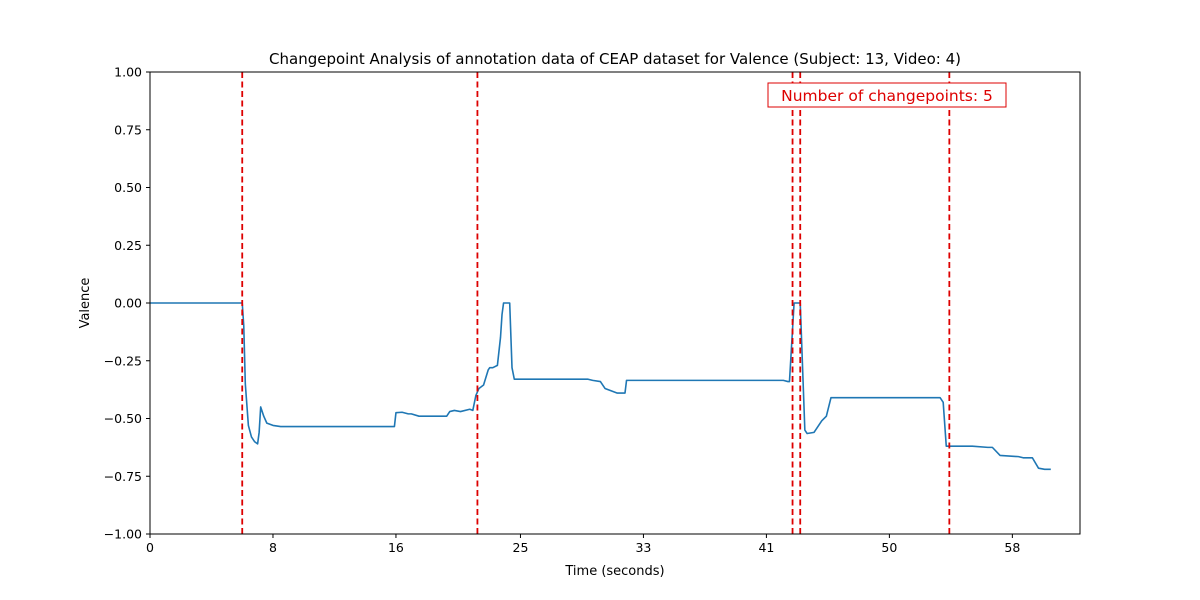 The height and width of the screenshot is (600, 1200). I want to click on y-tick-label: −1.00, so click(123, 534).